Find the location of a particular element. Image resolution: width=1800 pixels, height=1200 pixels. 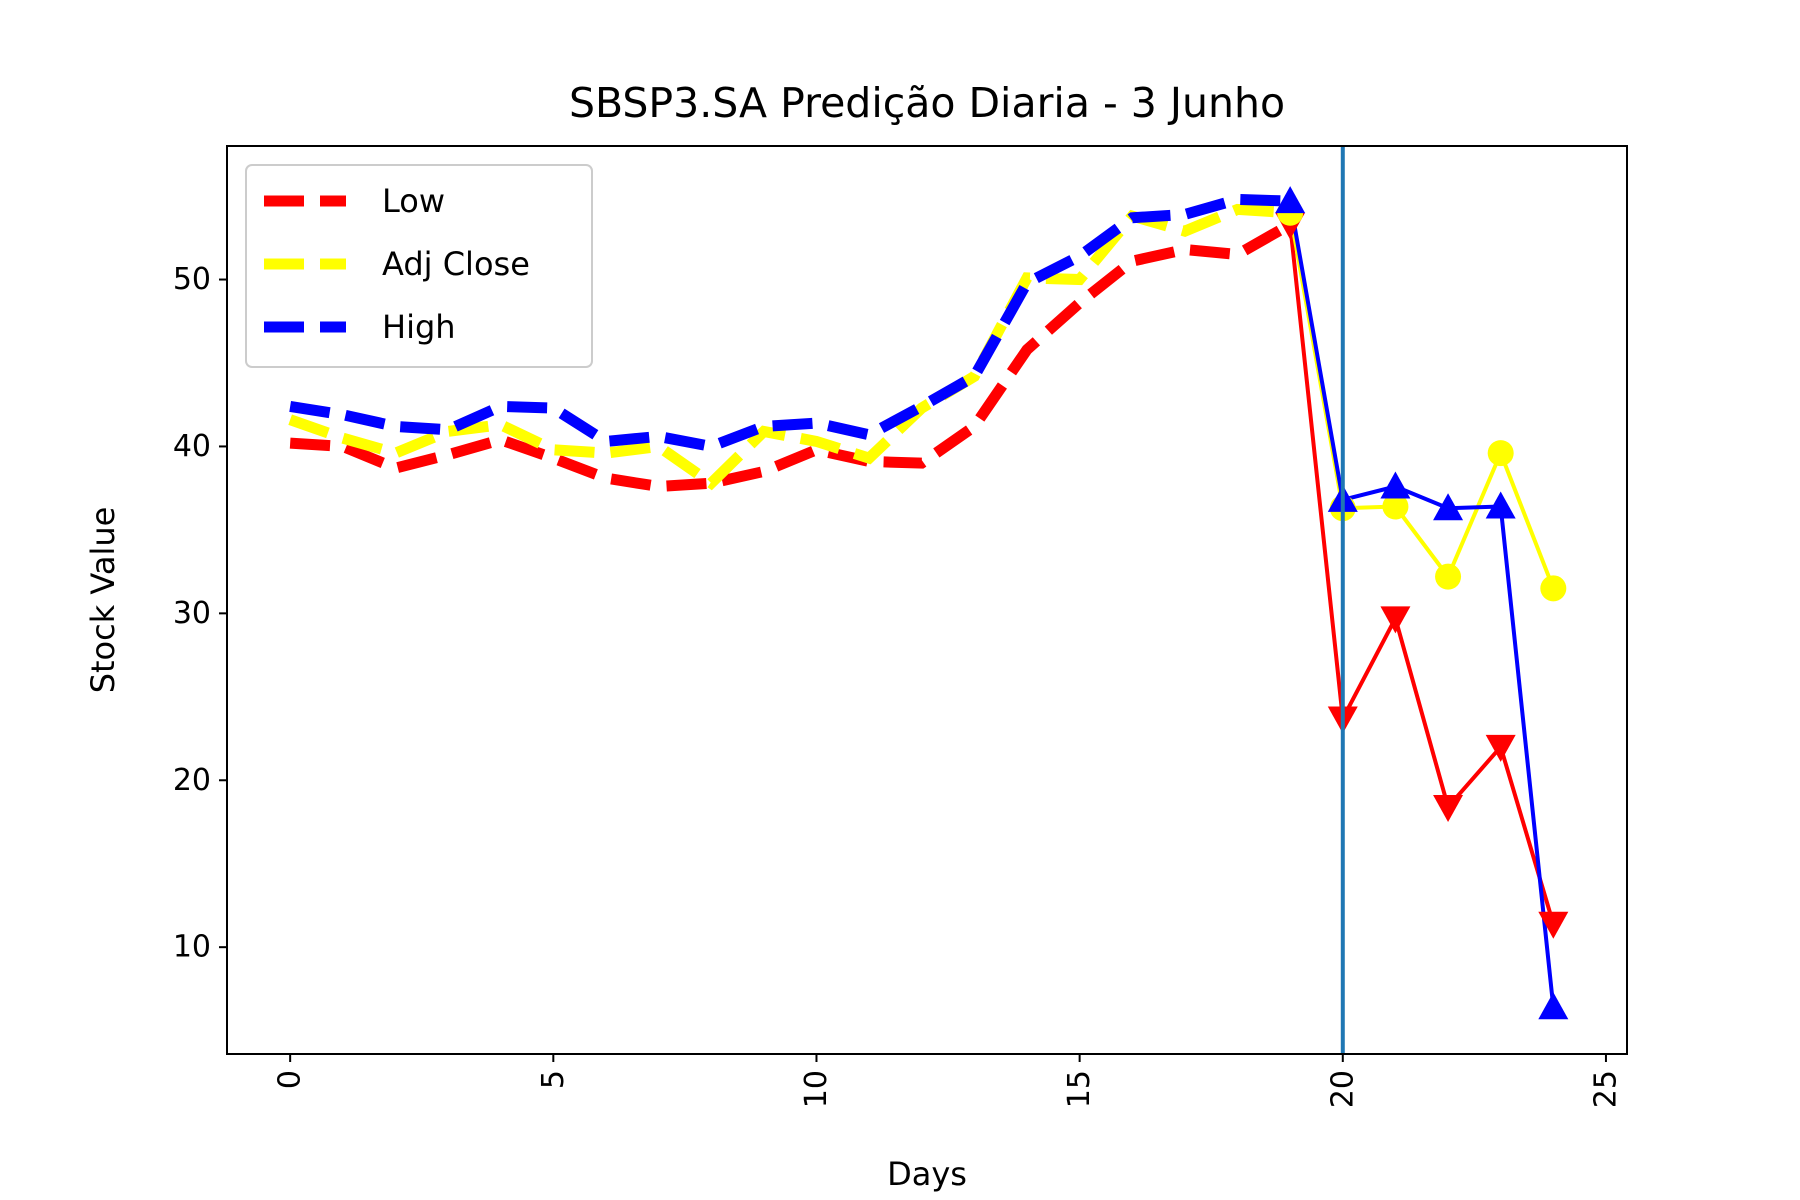

x-tick-label: 25 is located at coordinates (1605, 1089).